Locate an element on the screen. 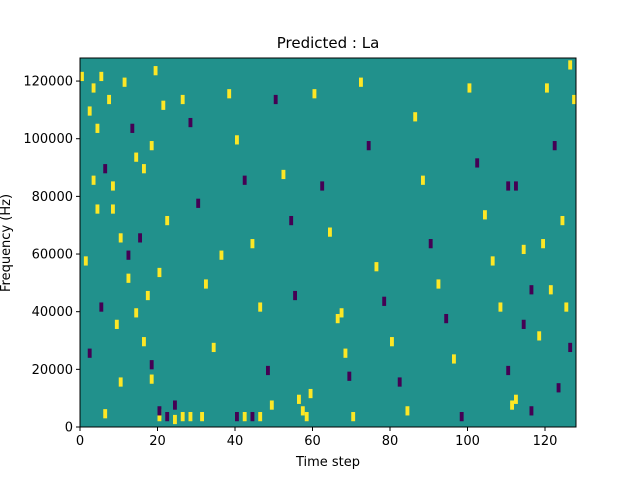  x-axis-label: Time step is located at coordinates (327, 462).